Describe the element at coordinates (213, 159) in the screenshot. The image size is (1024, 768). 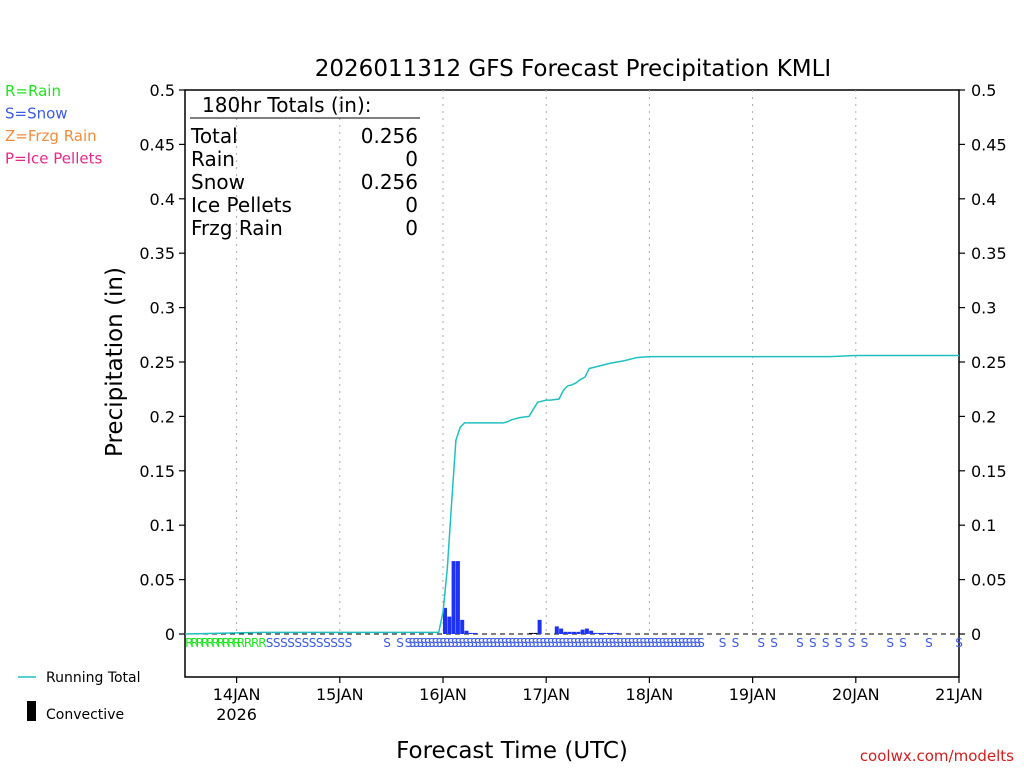
I see `totals-row-label: Rain` at that location.